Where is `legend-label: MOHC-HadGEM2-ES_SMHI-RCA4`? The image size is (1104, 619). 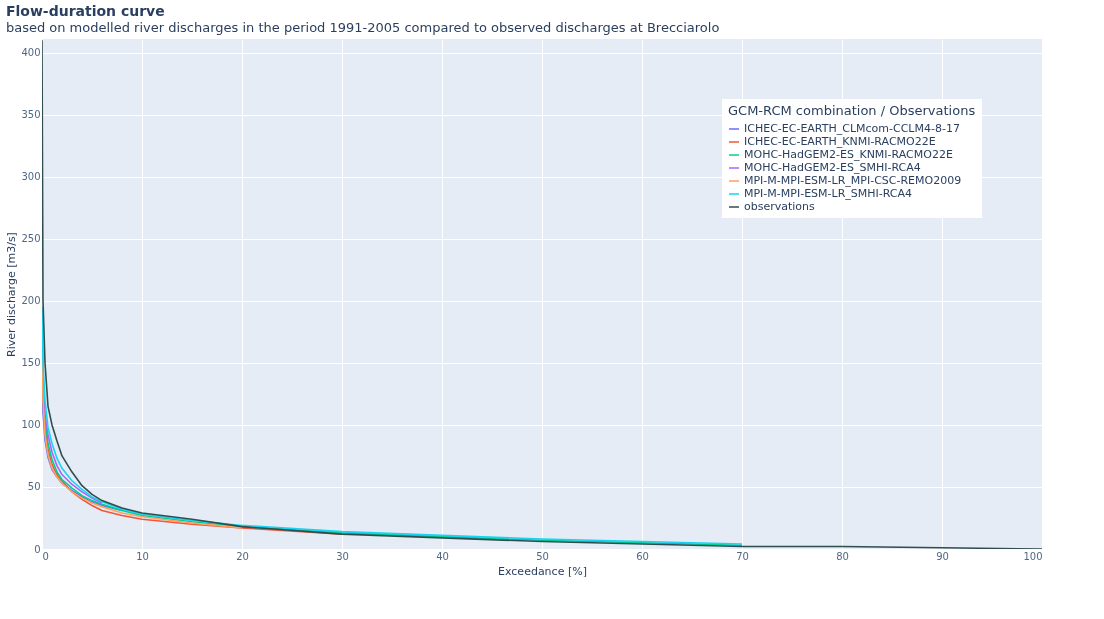 legend-label: MOHC-HadGEM2-ES_SMHI-RCA4 is located at coordinates (832, 167).